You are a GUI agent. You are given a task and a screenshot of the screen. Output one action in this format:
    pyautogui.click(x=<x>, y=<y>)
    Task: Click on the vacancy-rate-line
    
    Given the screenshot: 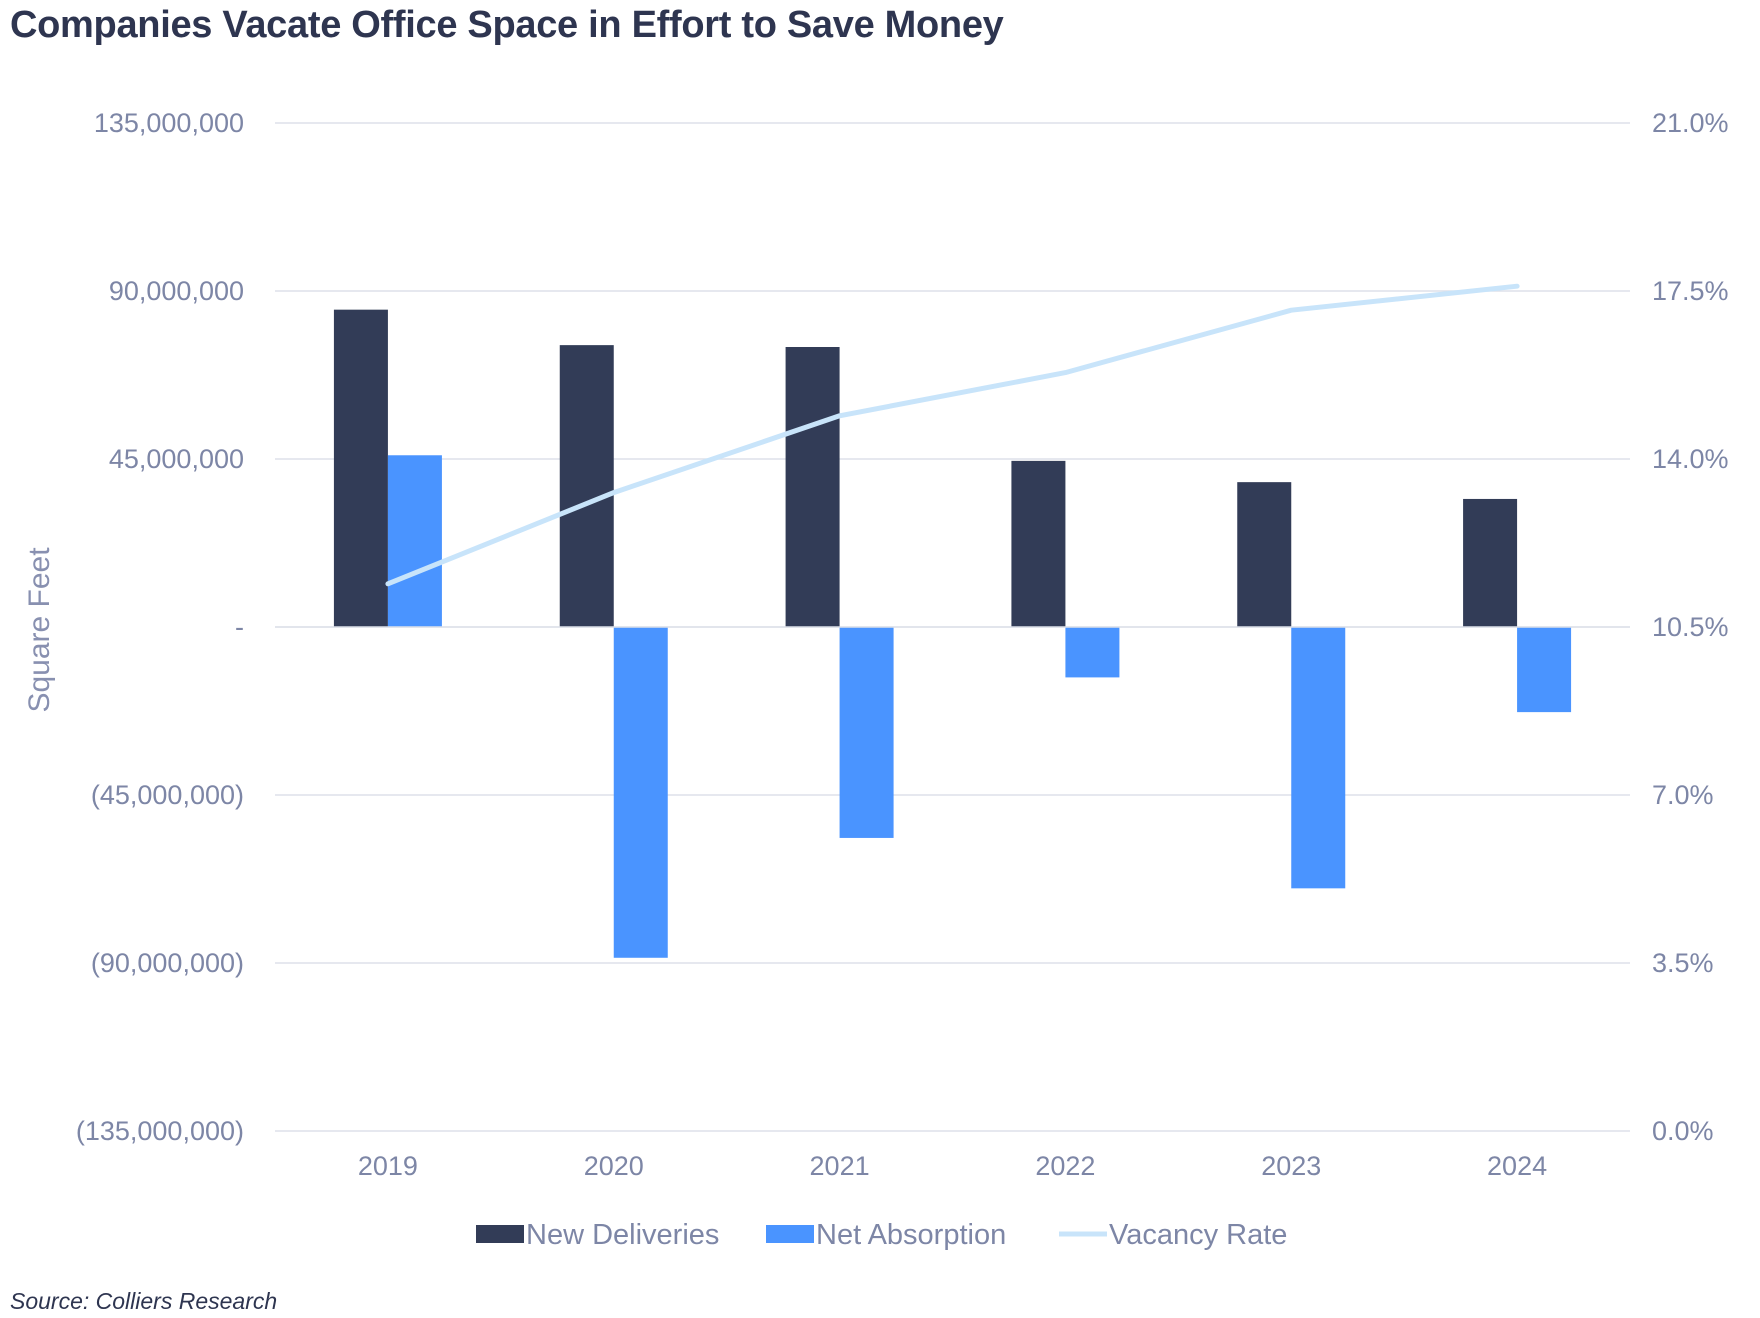 What is the action you would take?
    pyautogui.click(x=952, y=435)
    